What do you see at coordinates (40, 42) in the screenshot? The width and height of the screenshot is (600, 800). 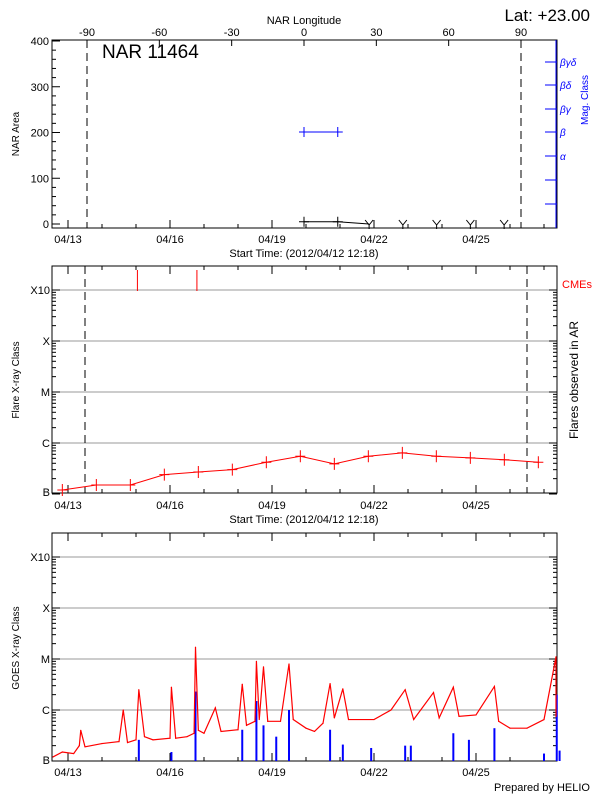 I see `y-tick-label: 400` at bounding box center [40, 42].